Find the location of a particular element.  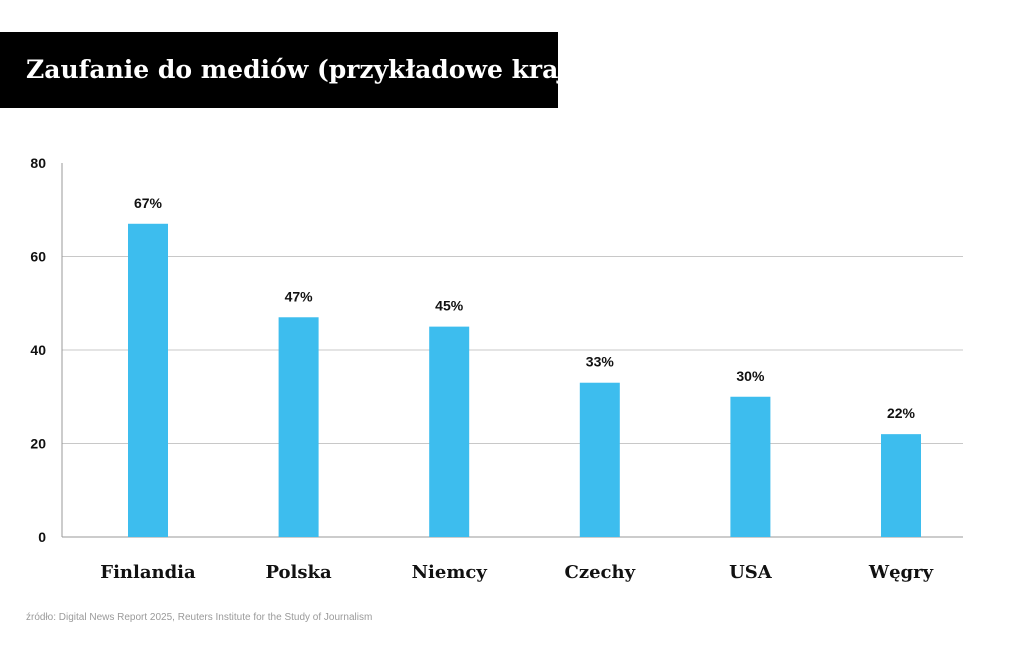

data-label: 67% is located at coordinates (148, 203).